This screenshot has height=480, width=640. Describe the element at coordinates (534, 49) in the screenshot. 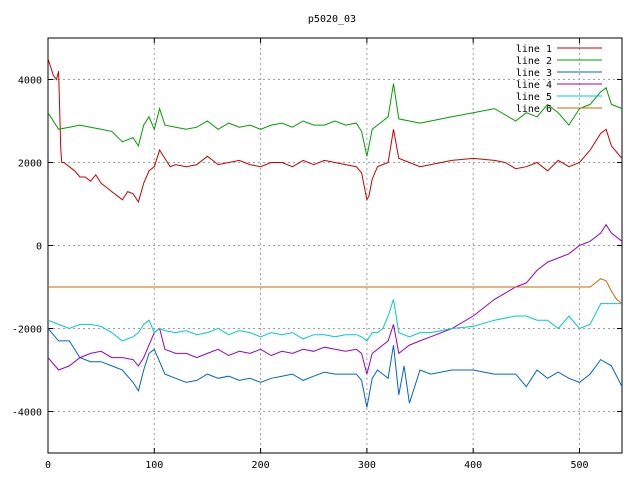

I see `legend-label: line 1` at that location.